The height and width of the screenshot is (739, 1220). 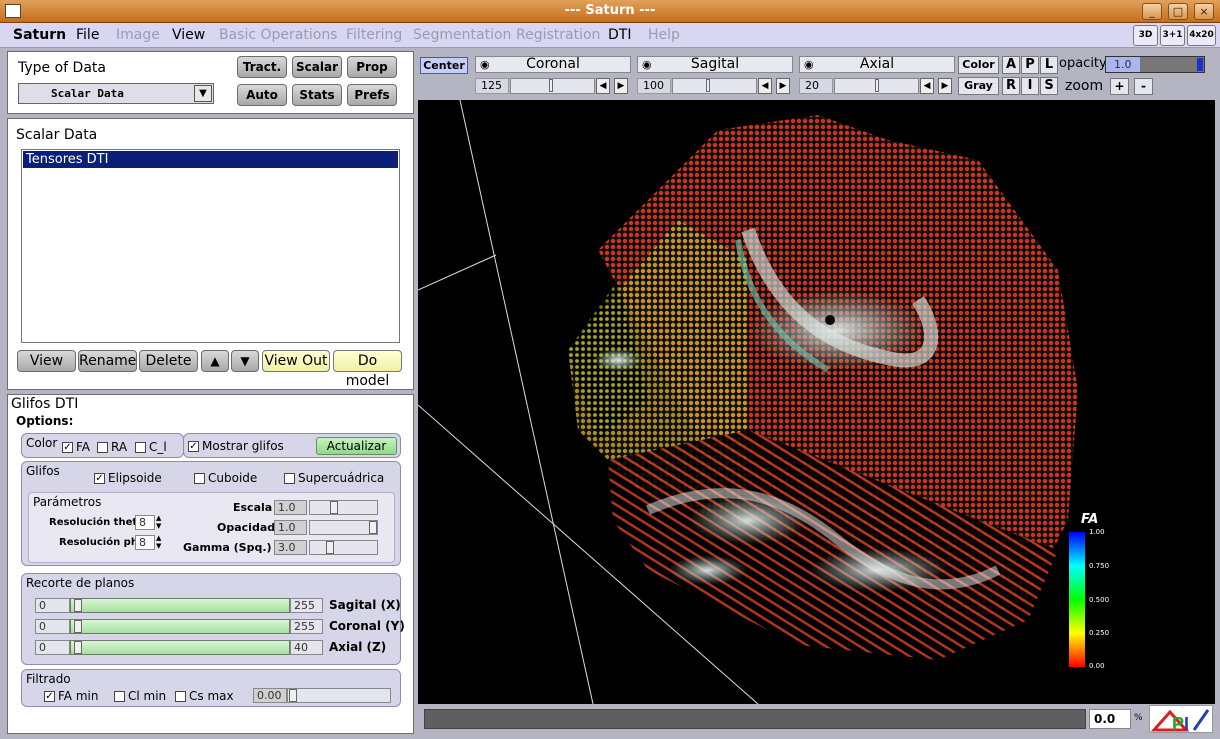 What do you see at coordinates (78, 605) in the screenshot?
I see `sagital-range-knob` at bounding box center [78, 605].